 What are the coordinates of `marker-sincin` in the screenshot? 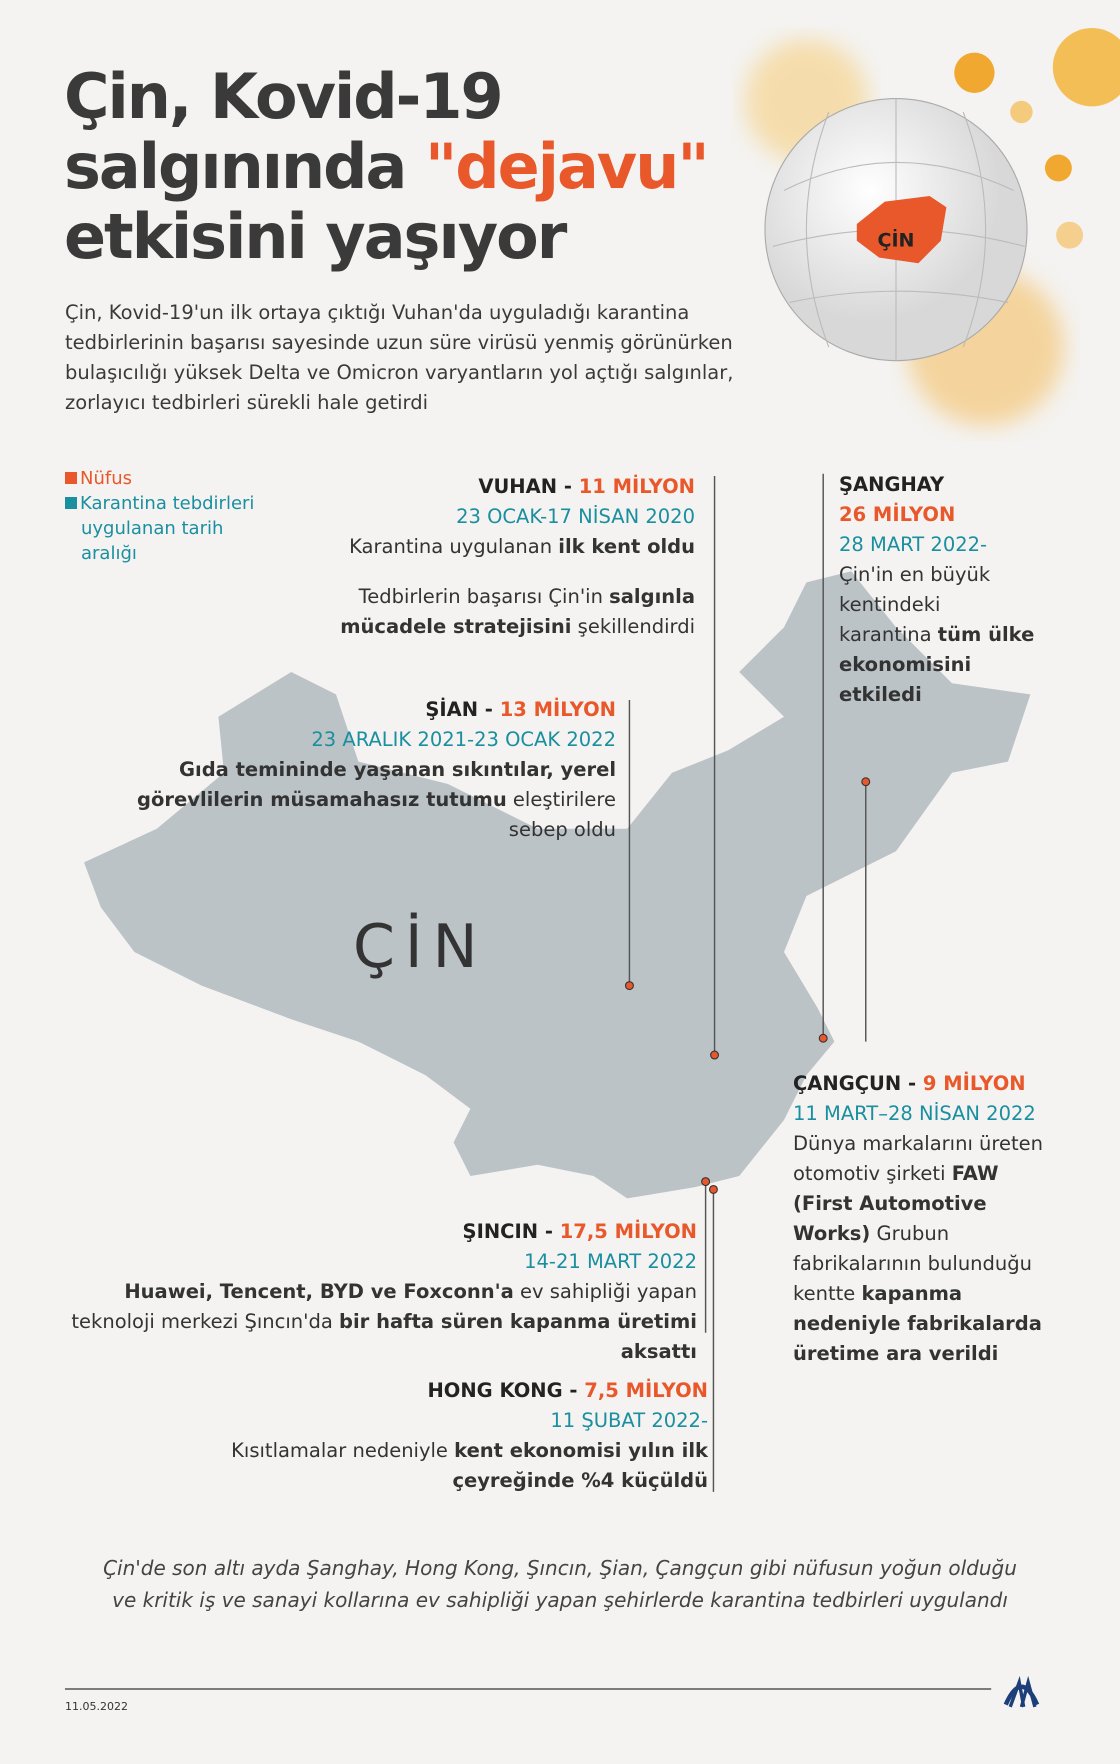 It's located at (706, 1182).